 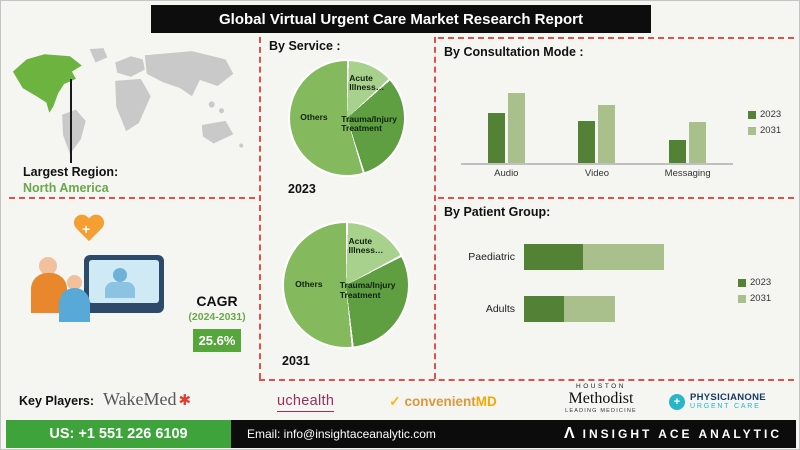 What do you see at coordinates (506, 173) in the screenshot?
I see `bar-category-label: Audio` at bounding box center [506, 173].